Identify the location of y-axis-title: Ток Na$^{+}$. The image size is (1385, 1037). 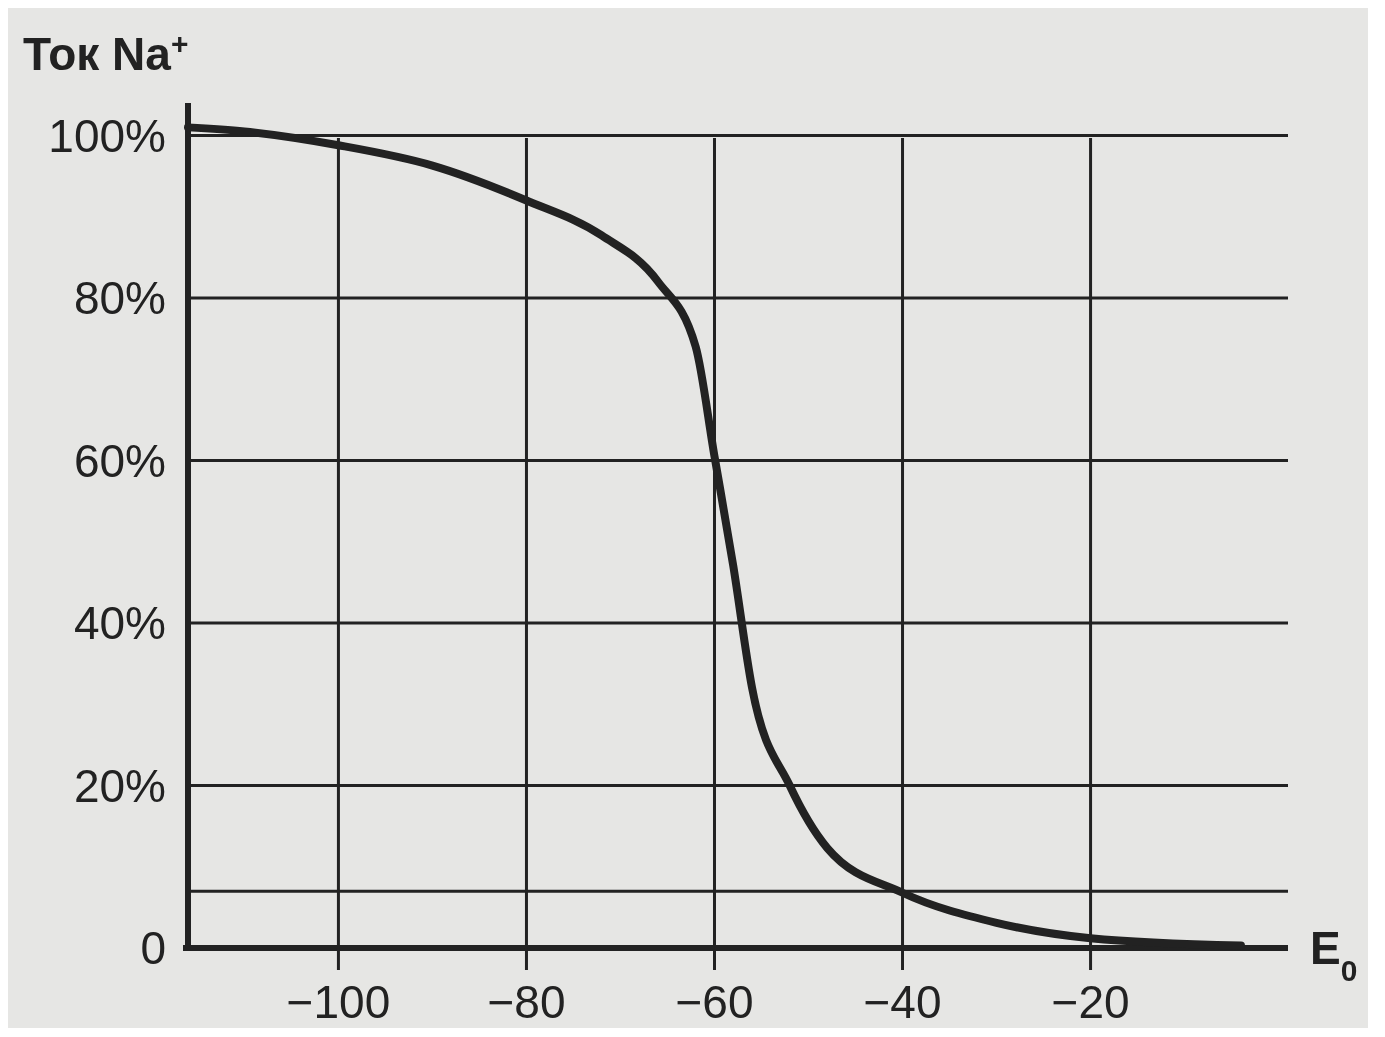
(106, 53).